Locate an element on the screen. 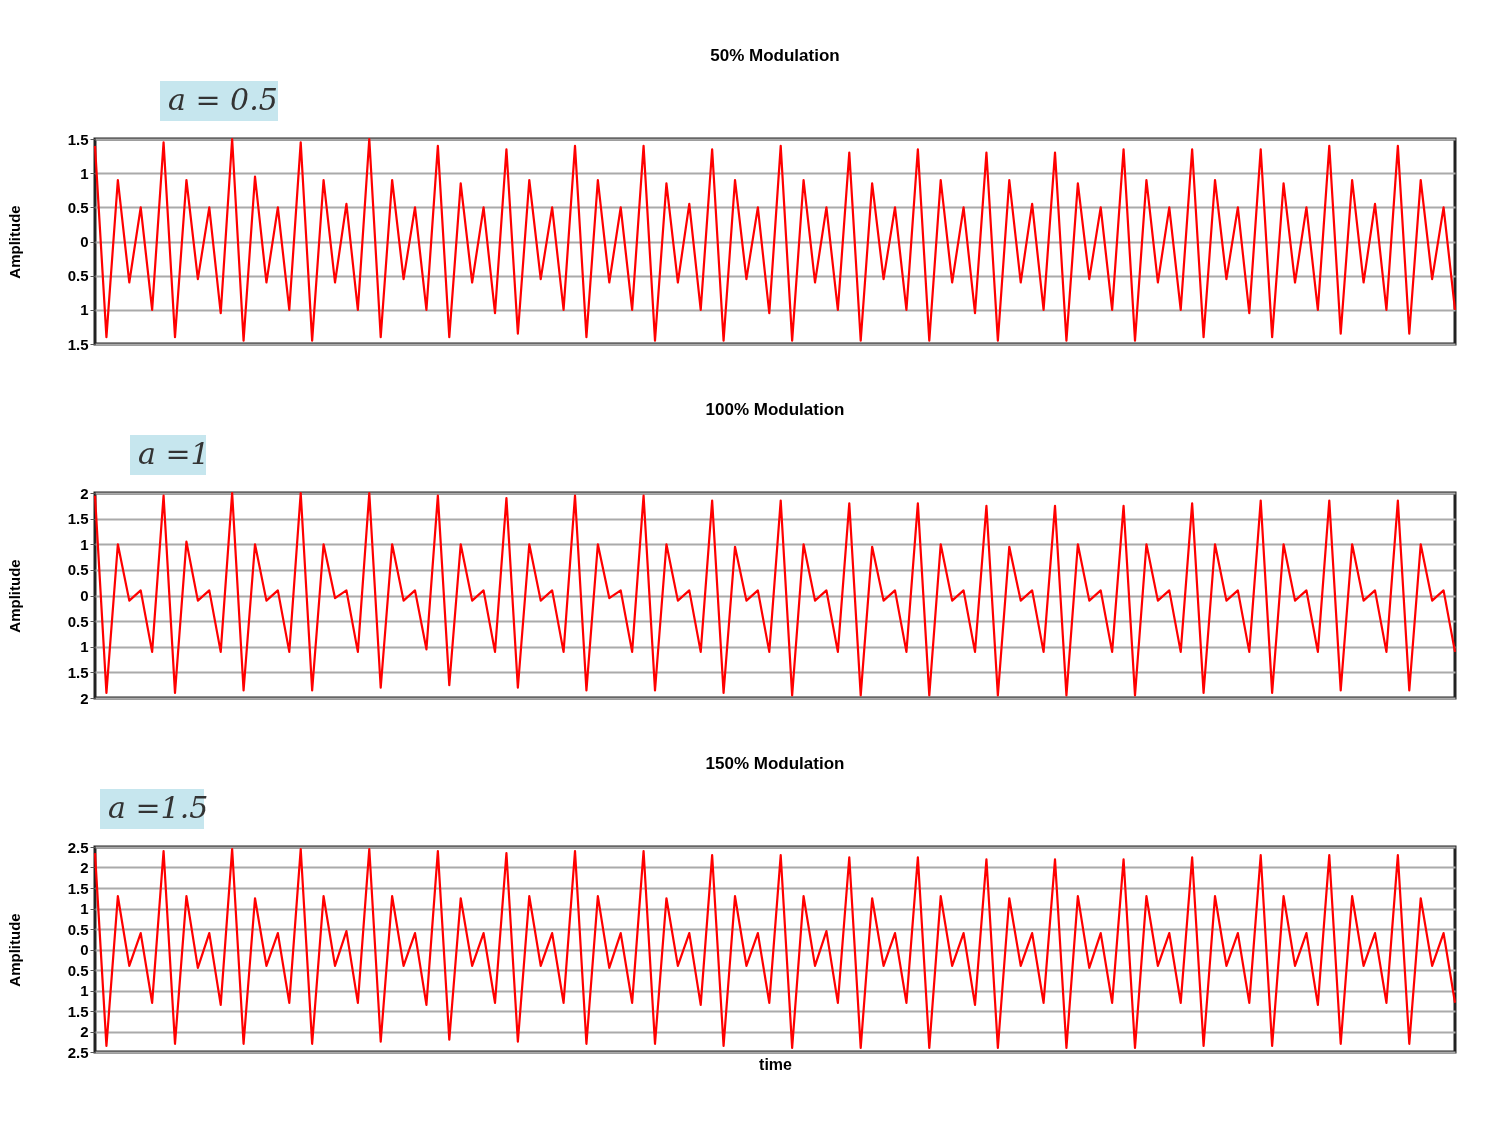 The image size is (1512, 1127). text: a =1 is located at coordinates (174, 453).